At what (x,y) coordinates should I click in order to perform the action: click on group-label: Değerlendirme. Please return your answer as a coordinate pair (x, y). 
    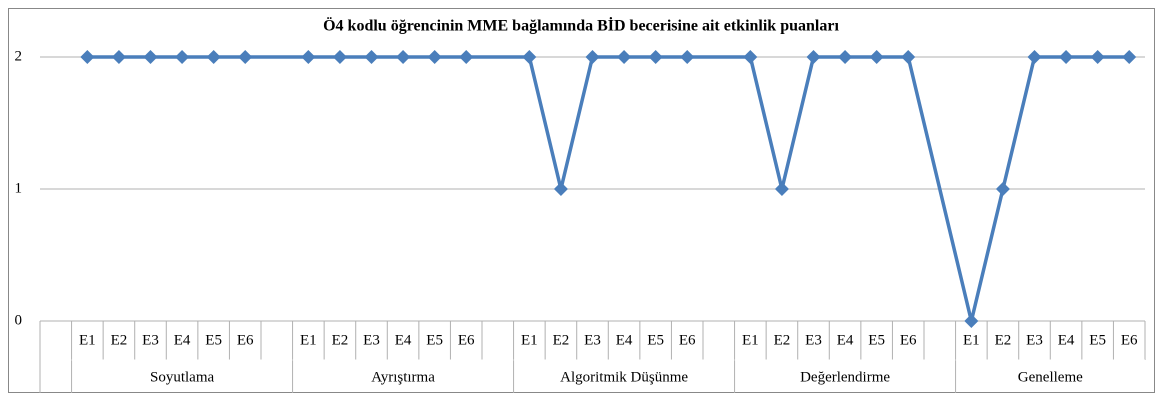
    Looking at the image, I should click on (845, 377).